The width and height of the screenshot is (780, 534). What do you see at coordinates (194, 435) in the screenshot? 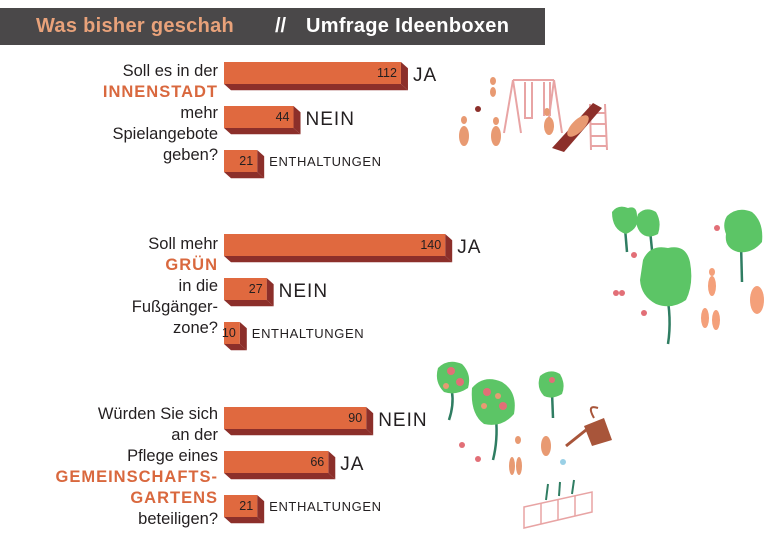
I see `question-3-line: an der` at bounding box center [194, 435].